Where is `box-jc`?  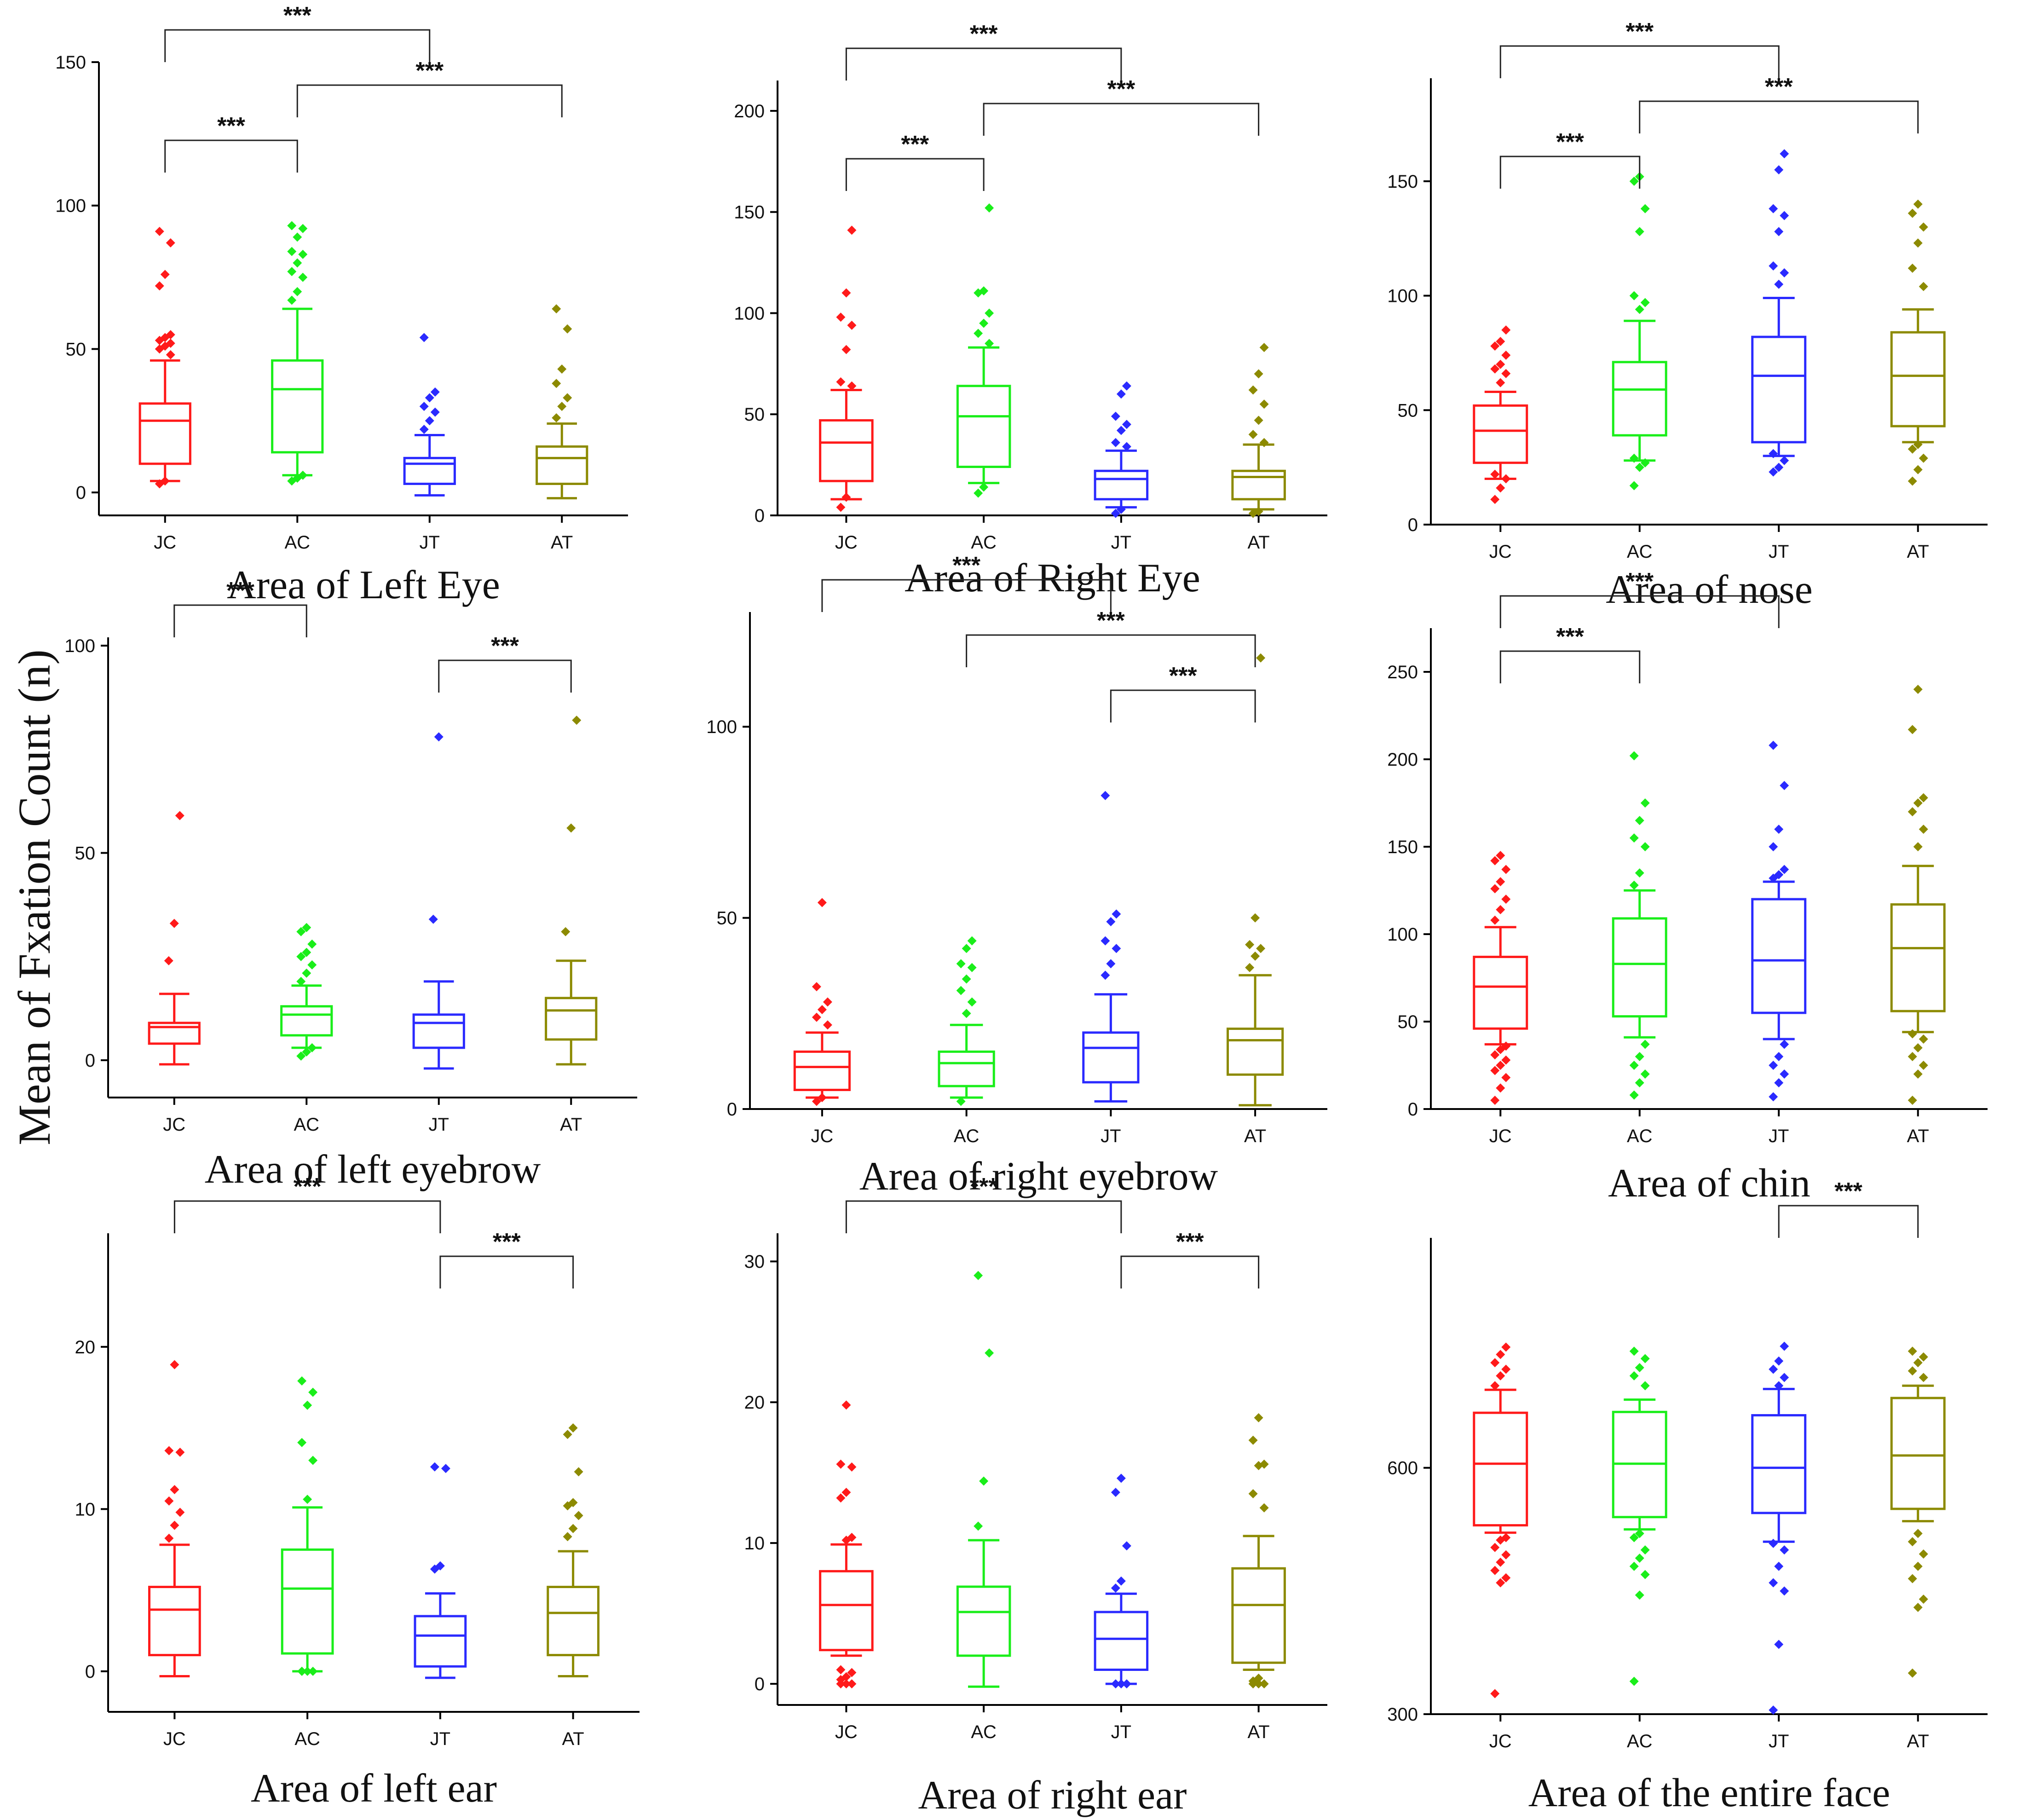 box-jc is located at coordinates (846, 368).